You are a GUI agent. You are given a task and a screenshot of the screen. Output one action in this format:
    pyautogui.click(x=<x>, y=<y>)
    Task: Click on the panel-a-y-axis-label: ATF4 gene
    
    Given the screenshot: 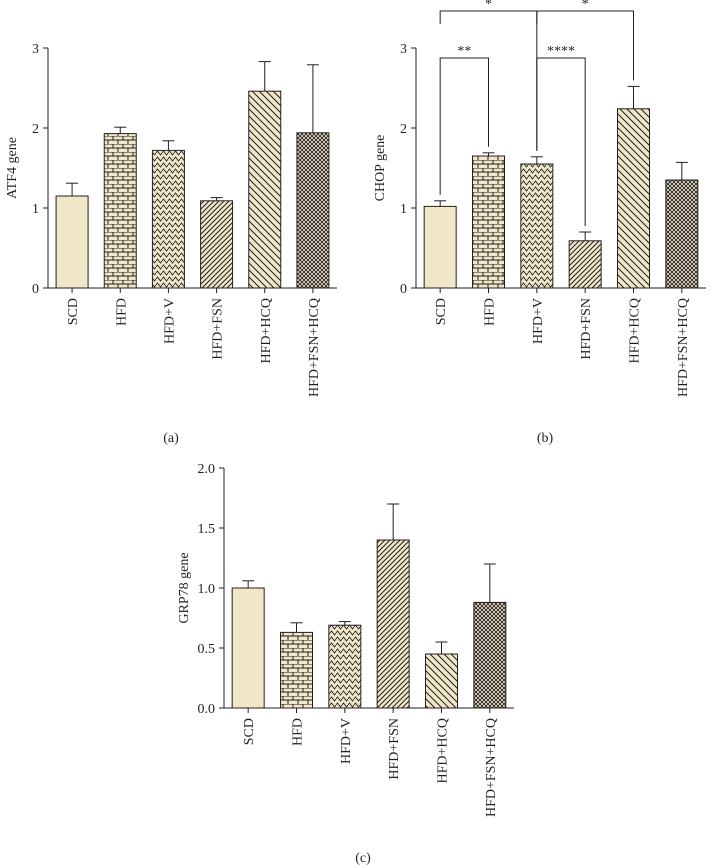 What is the action you would take?
    pyautogui.click(x=12, y=168)
    